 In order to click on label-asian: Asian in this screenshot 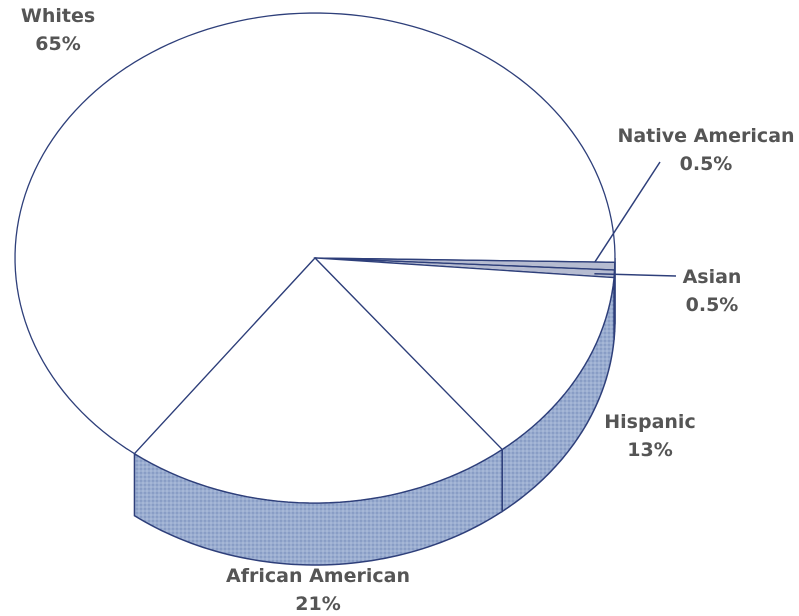, I will do `click(712, 277)`.